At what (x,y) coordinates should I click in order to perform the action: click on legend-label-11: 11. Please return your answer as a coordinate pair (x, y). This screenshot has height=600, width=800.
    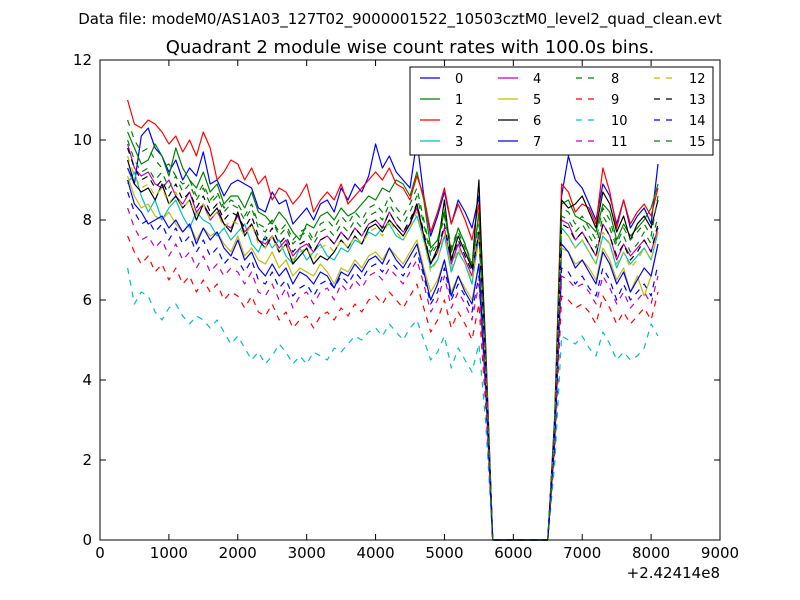
    Looking at the image, I should click on (619, 142).